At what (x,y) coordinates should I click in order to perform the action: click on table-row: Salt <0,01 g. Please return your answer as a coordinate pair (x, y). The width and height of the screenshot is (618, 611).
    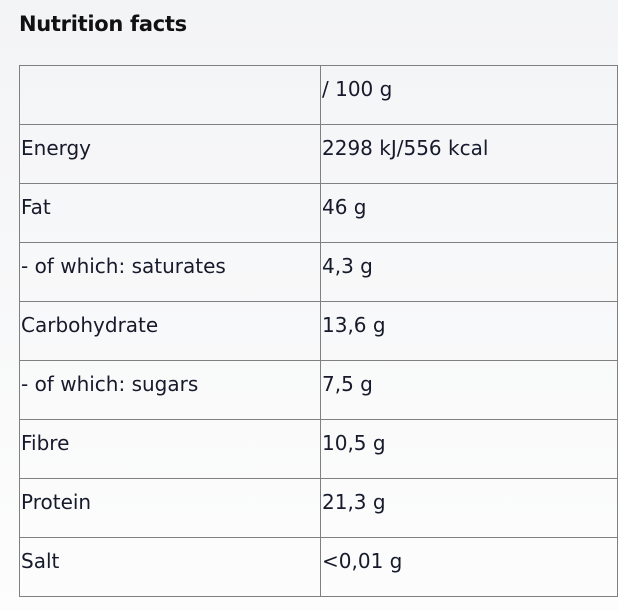
    Looking at the image, I should click on (318, 567).